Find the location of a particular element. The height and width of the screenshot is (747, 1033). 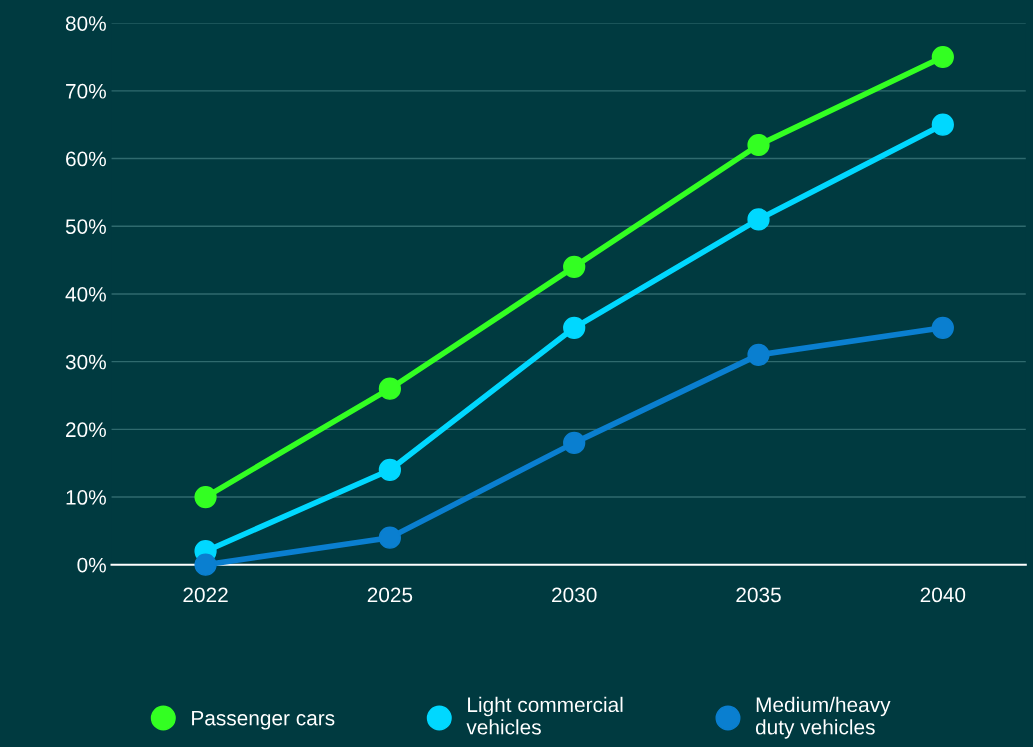

x-tick-label: 2040 is located at coordinates (943, 595).